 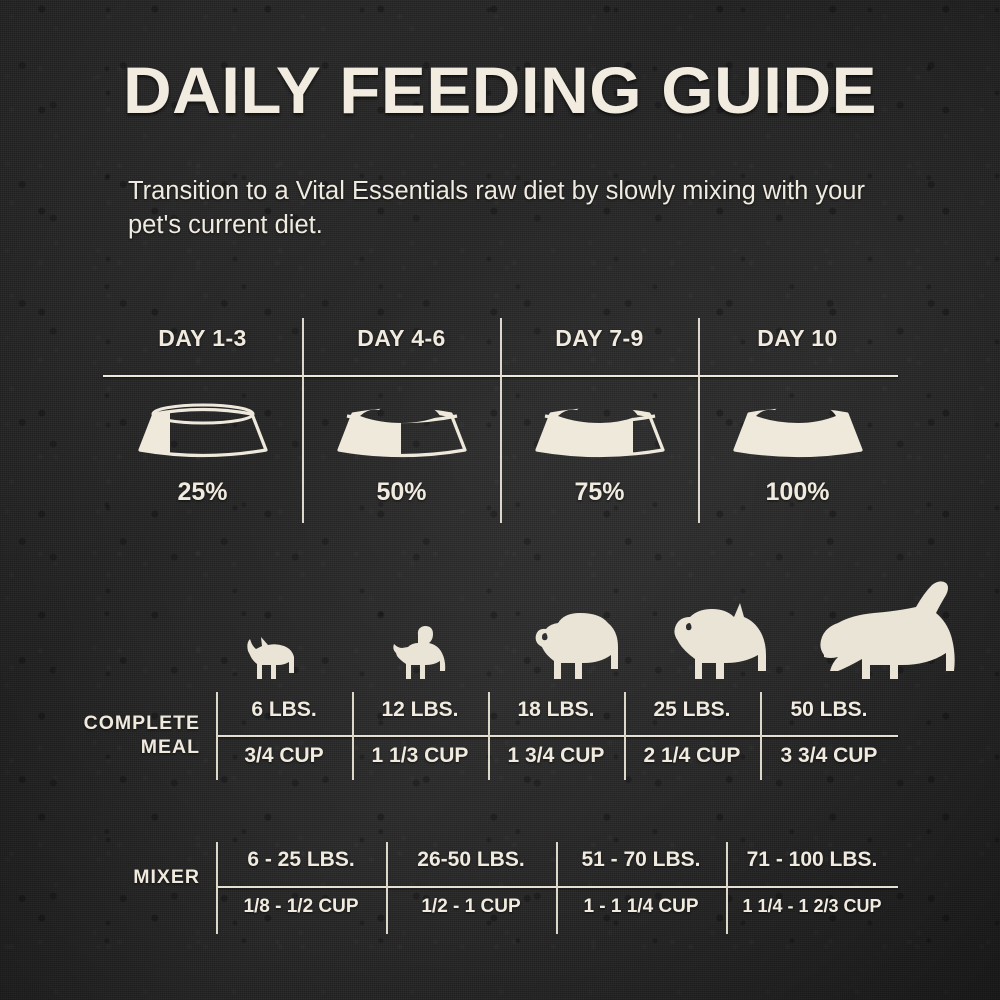 I want to click on mixer-amount-cell: 1 - 1 1/4 CUP, so click(x=641, y=906).